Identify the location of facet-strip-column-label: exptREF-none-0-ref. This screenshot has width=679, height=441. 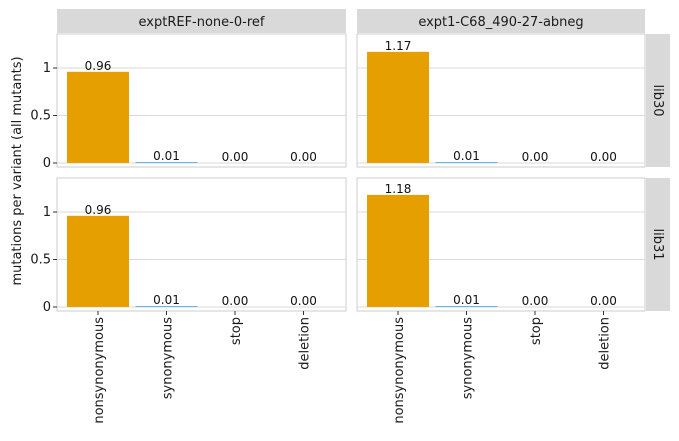
(202, 22).